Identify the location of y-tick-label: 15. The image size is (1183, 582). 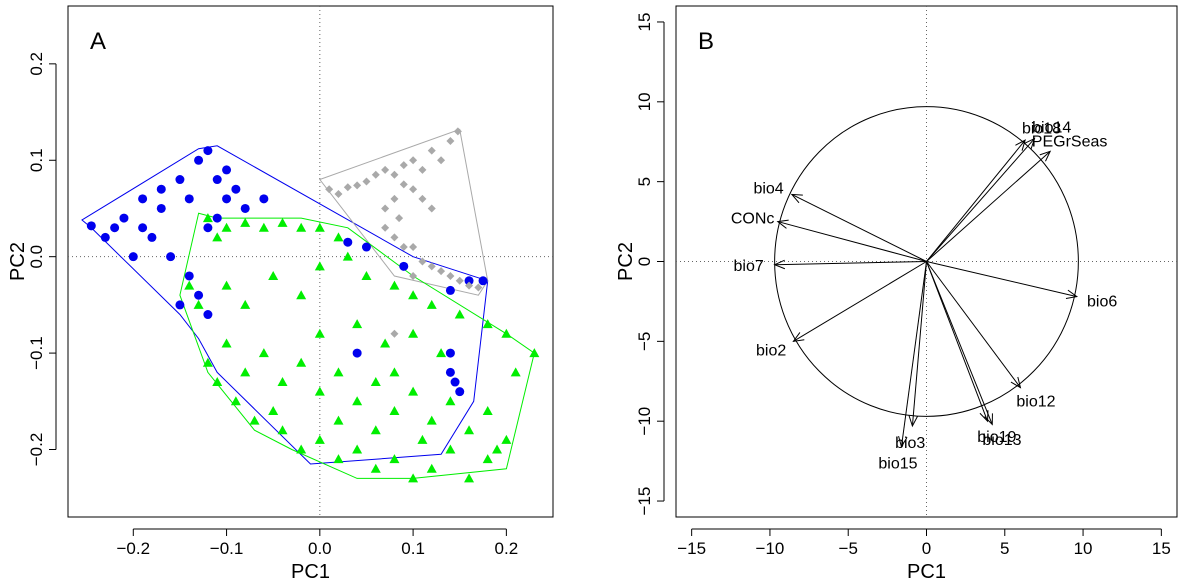
(644, 22).